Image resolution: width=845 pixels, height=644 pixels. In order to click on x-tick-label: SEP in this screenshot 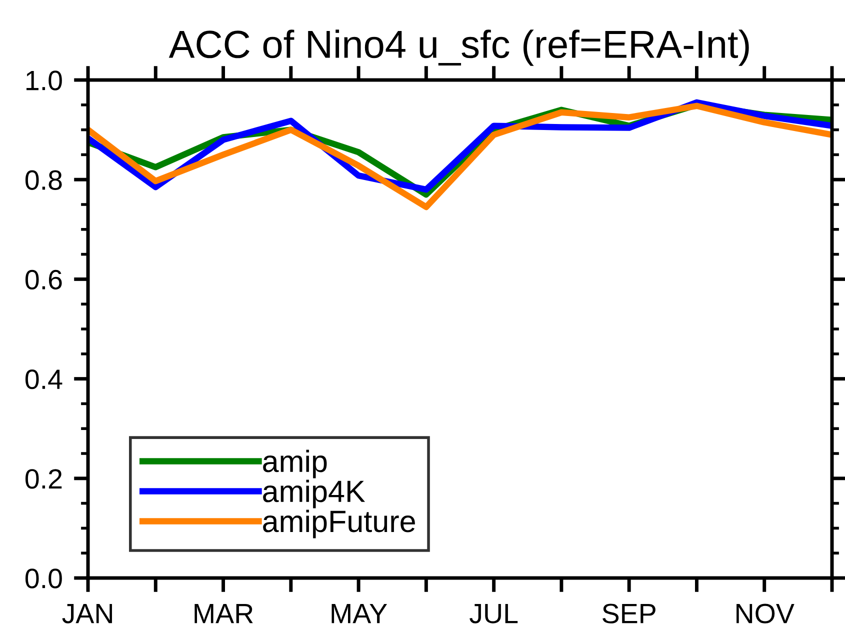, I will do `click(629, 614)`.